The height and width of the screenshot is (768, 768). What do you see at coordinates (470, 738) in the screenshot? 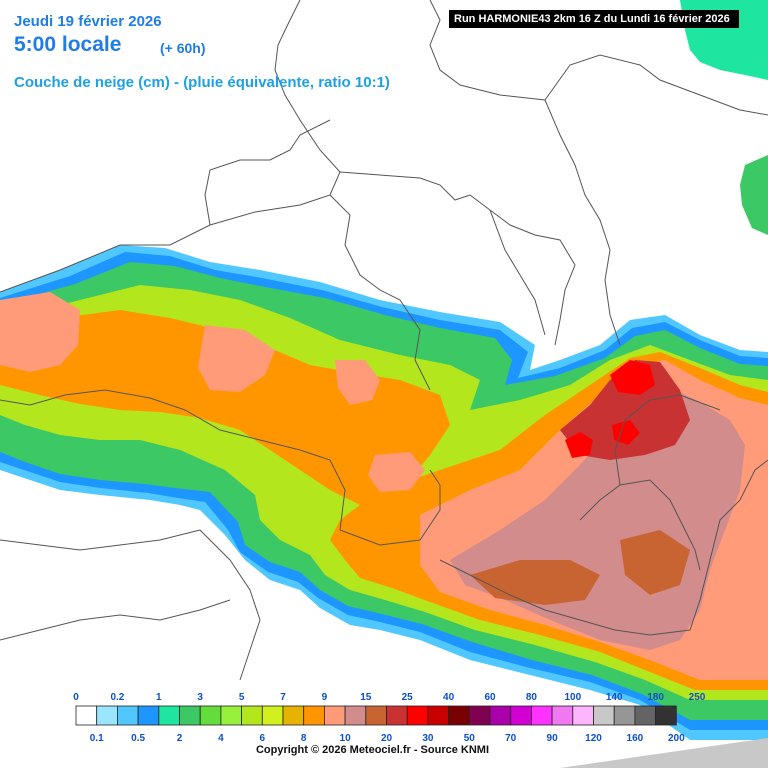
I see `legend-bottom-label: 50` at bounding box center [470, 738].